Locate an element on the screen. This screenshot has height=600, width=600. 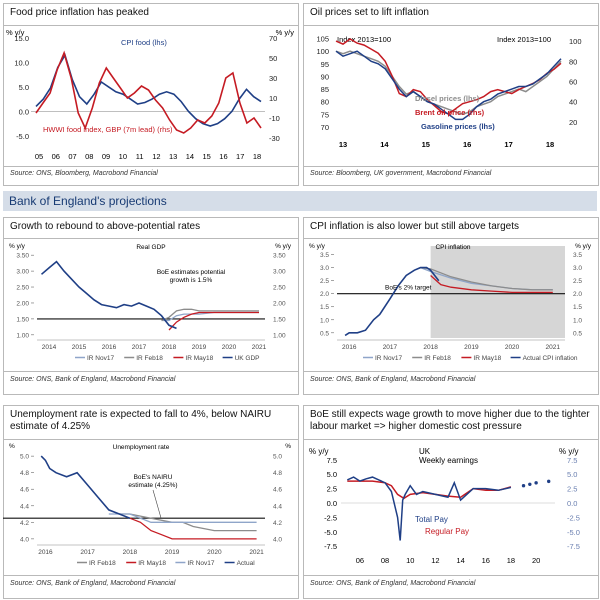
x-tick-label: 2020 is located at coordinates (229, 347).